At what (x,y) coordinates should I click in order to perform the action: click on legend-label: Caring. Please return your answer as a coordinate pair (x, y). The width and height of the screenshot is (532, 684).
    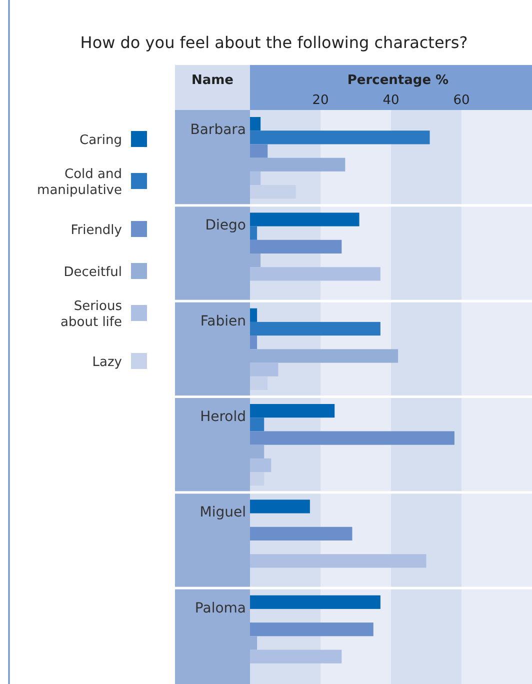
    Looking at the image, I should click on (101, 140).